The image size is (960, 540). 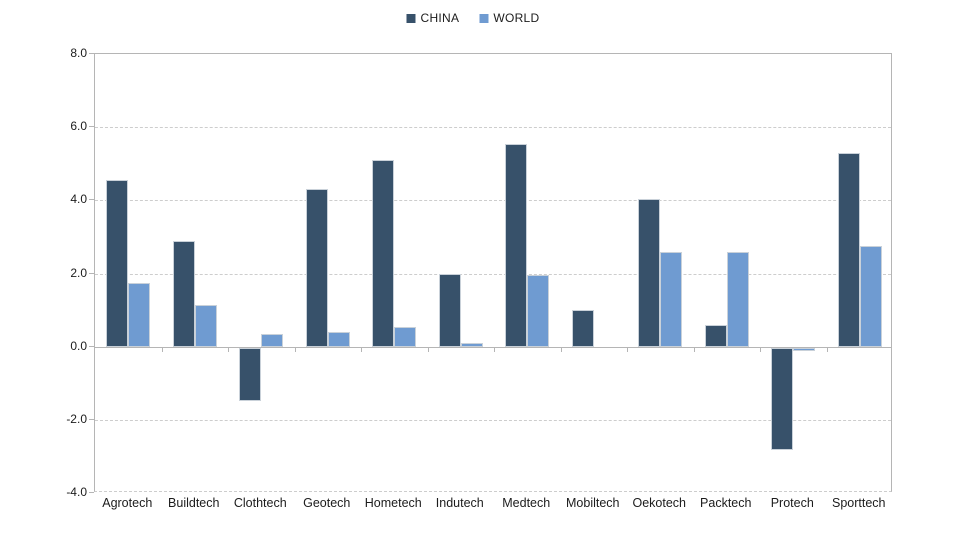 What do you see at coordinates (737, 299) in the screenshot?
I see `bar-world-packtech` at bounding box center [737, 299].